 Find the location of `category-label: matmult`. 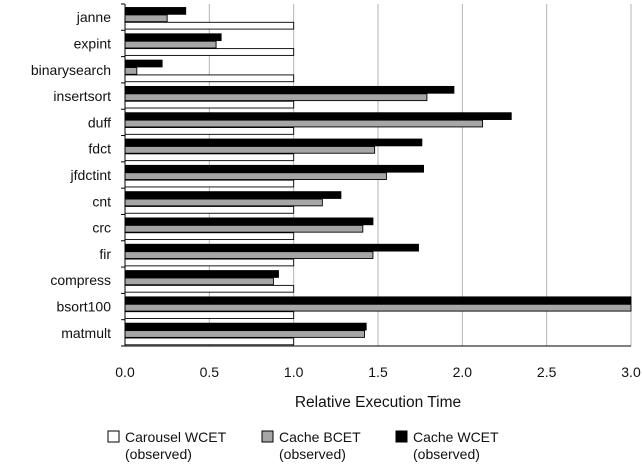

category-label: matmult is located at coordinates (86, 333).